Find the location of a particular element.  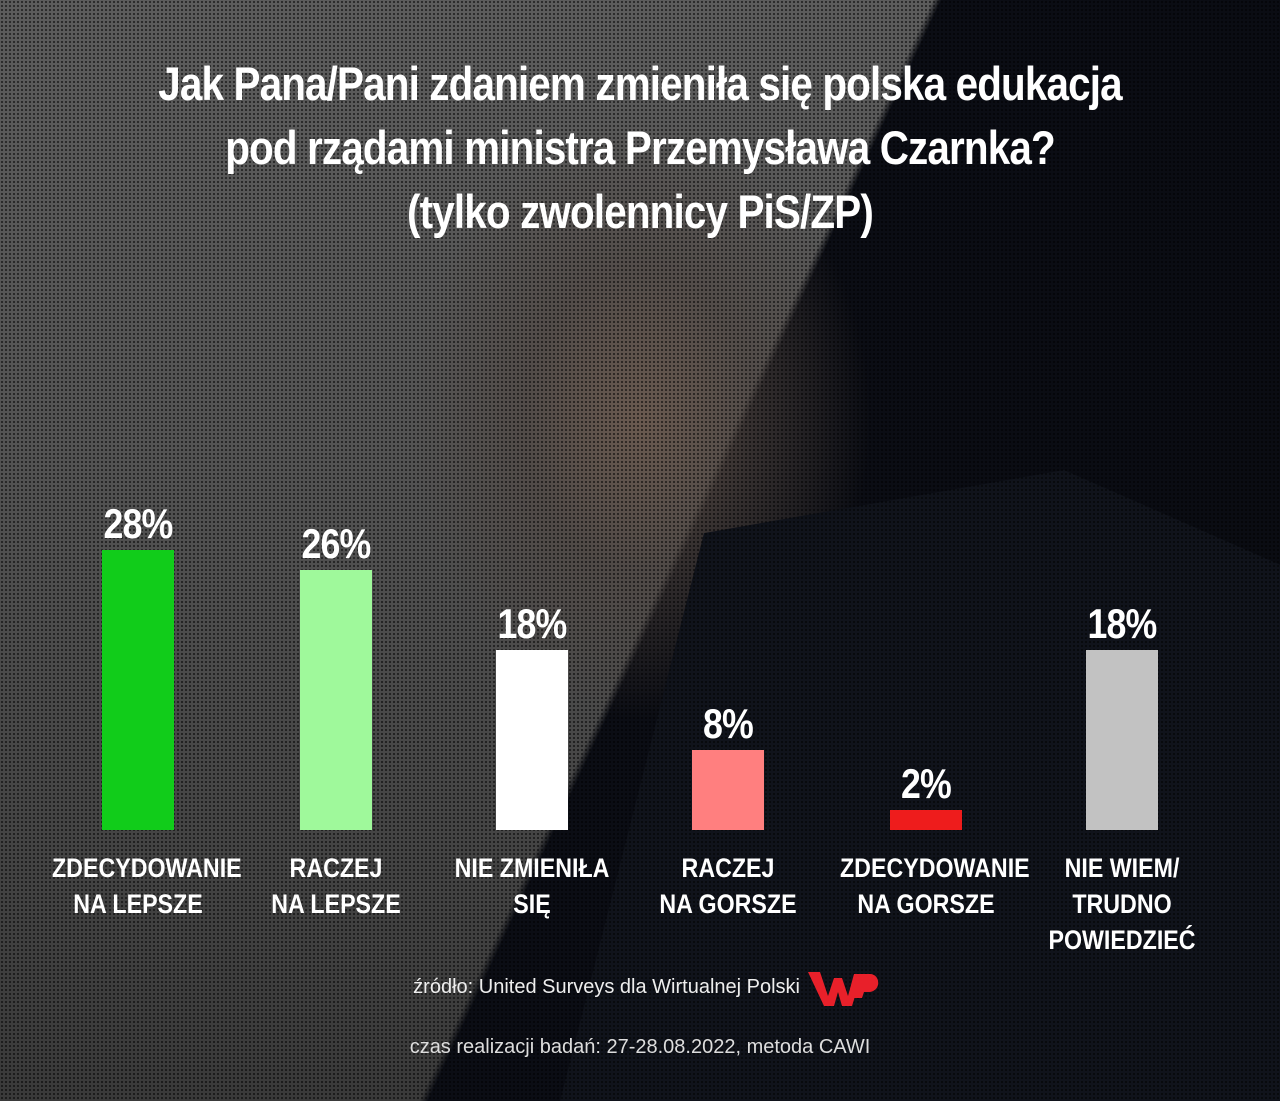

category-label: NIE WIEM/ TRUDNO POWIEDZIEĆ is located at coordinates (1122, 904).